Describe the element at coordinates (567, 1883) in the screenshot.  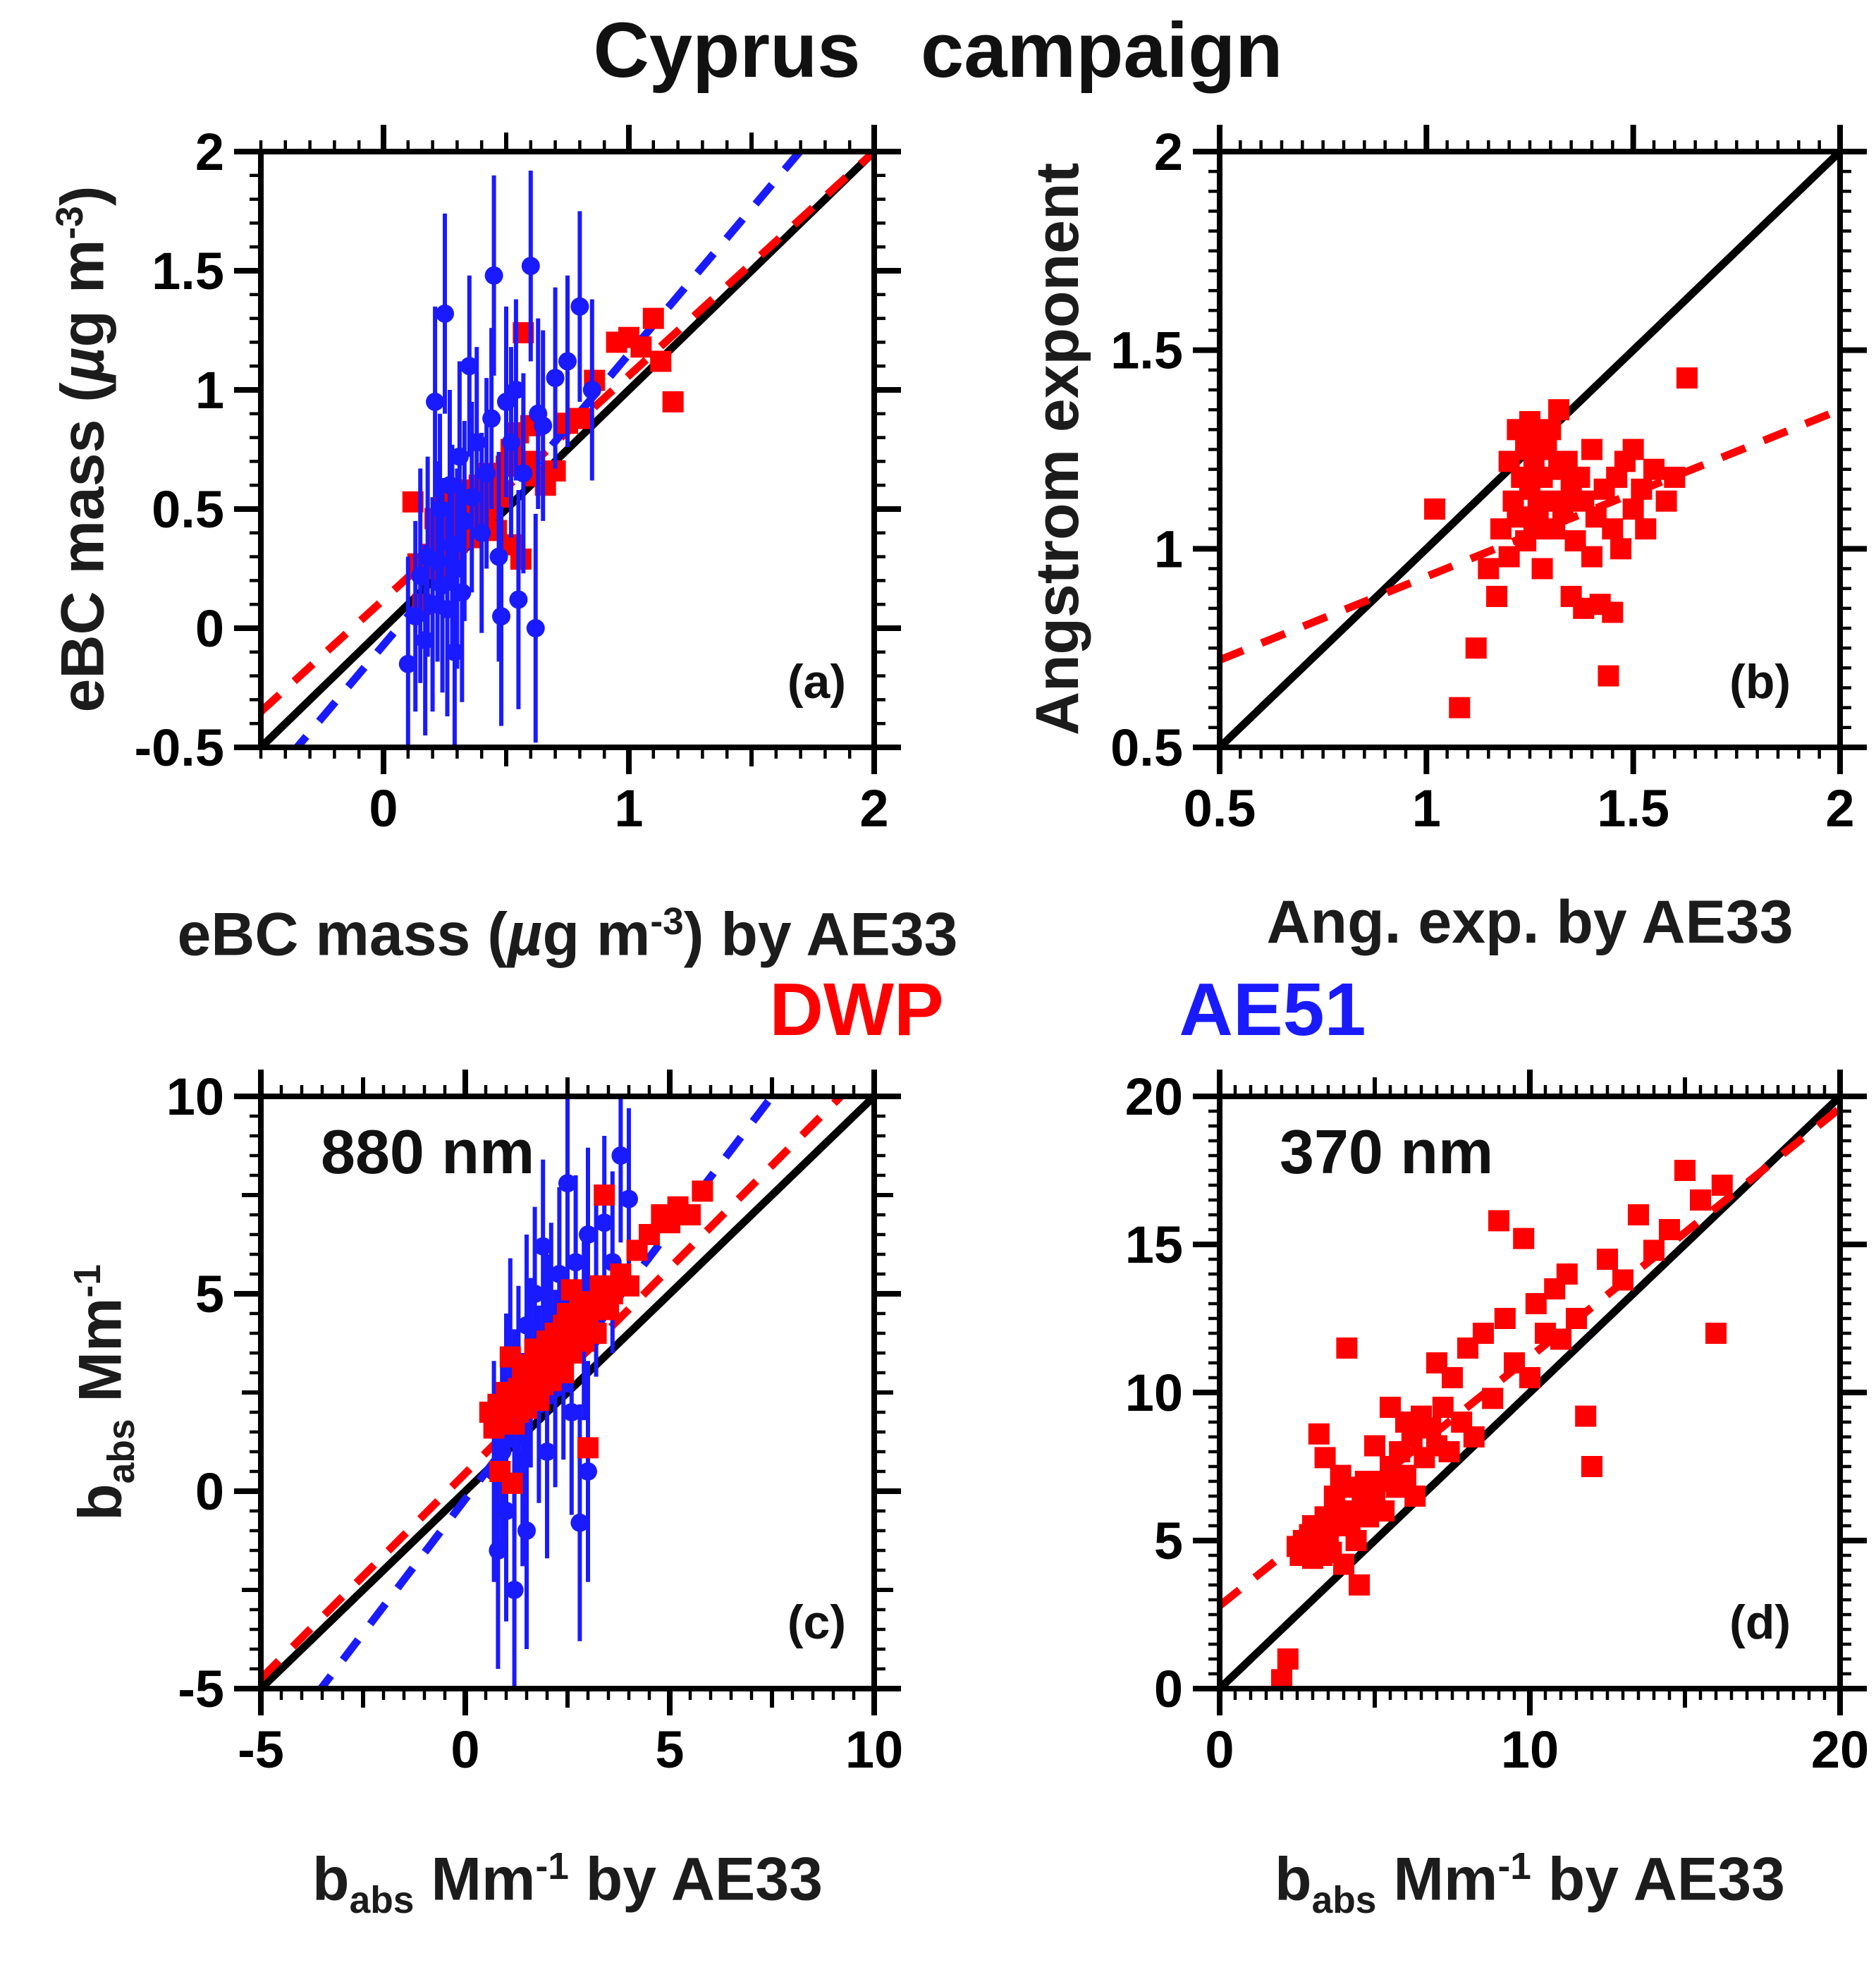
I see `panel-c-x-axis-label: babs Mm-1 by AE33` at that location.